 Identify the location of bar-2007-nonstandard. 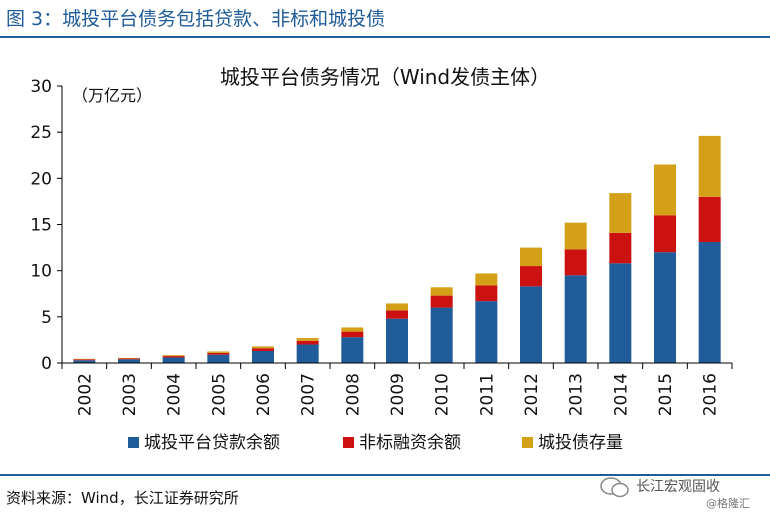
(307, 342).